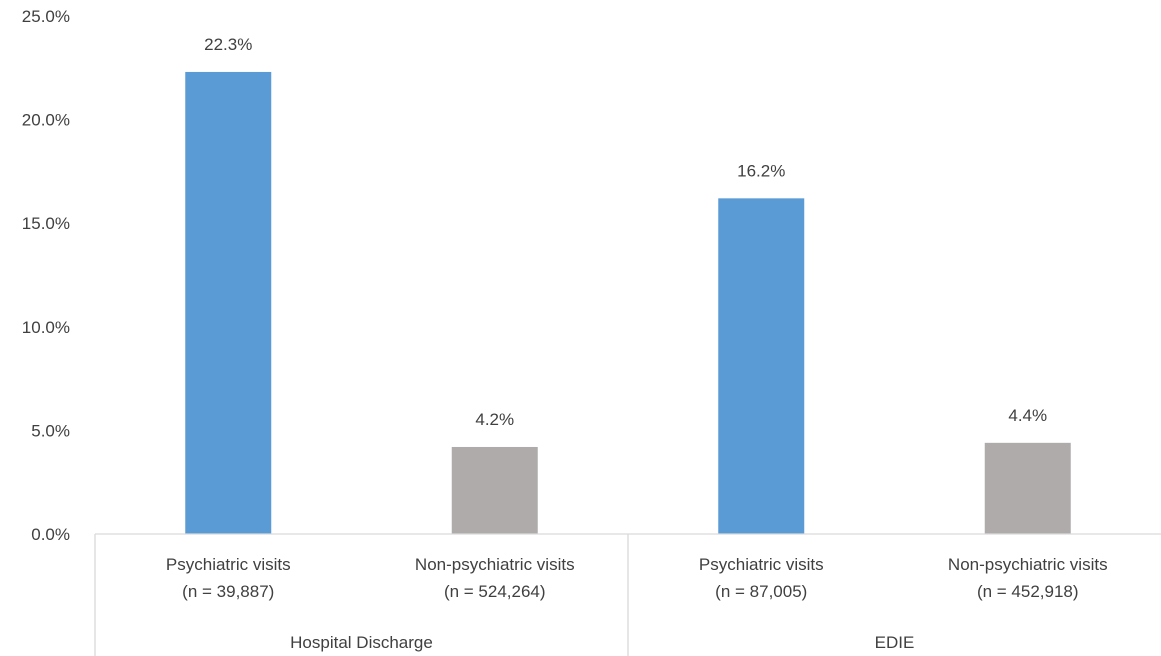 The height and width of the screenshot is (656, 1161). I want to click on y-tick-label: 10.0%, so click(46, 327).